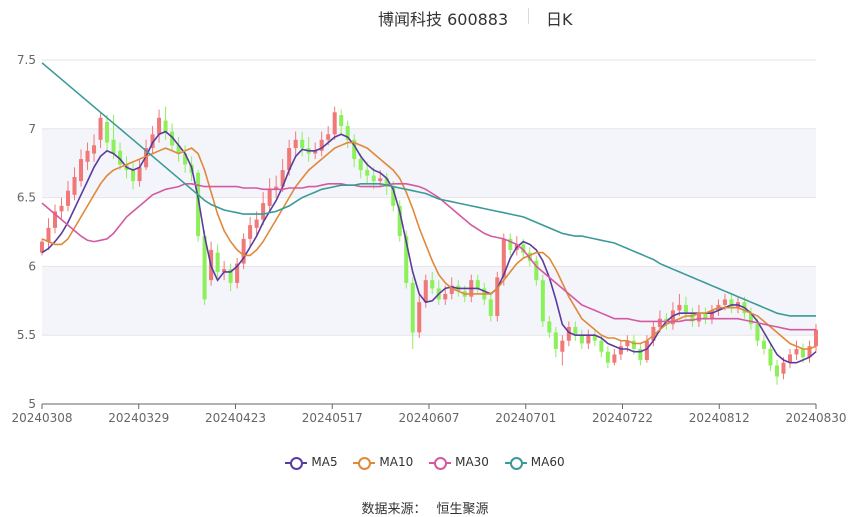  I want to click on x-tick-label: 20240722, so click(622, 418).